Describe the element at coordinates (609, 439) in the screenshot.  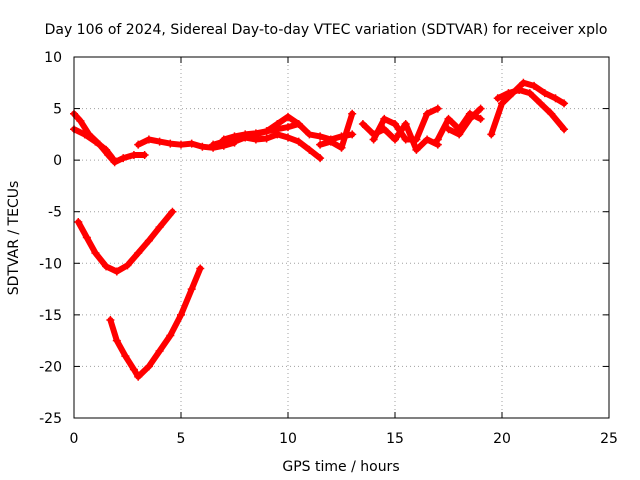
I see `x-tick-label: 25` at that location.